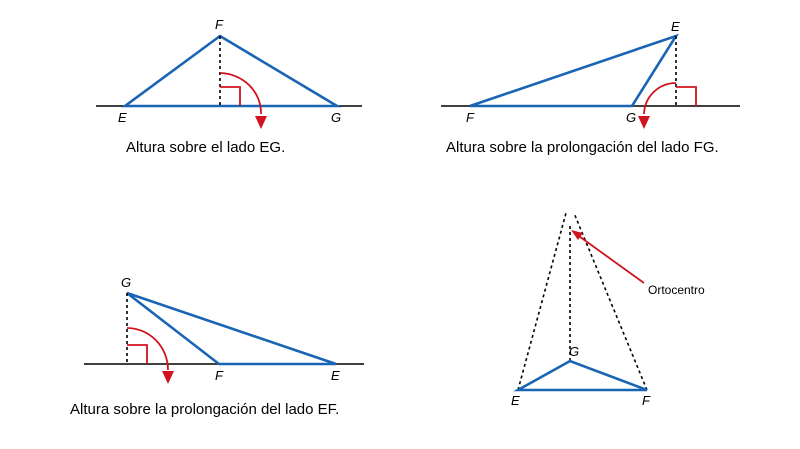  Describe the element at coordinates (205, 147) in the screenshot. I see `caption-panel-1: Altura sobre el lado EG.` at that location.